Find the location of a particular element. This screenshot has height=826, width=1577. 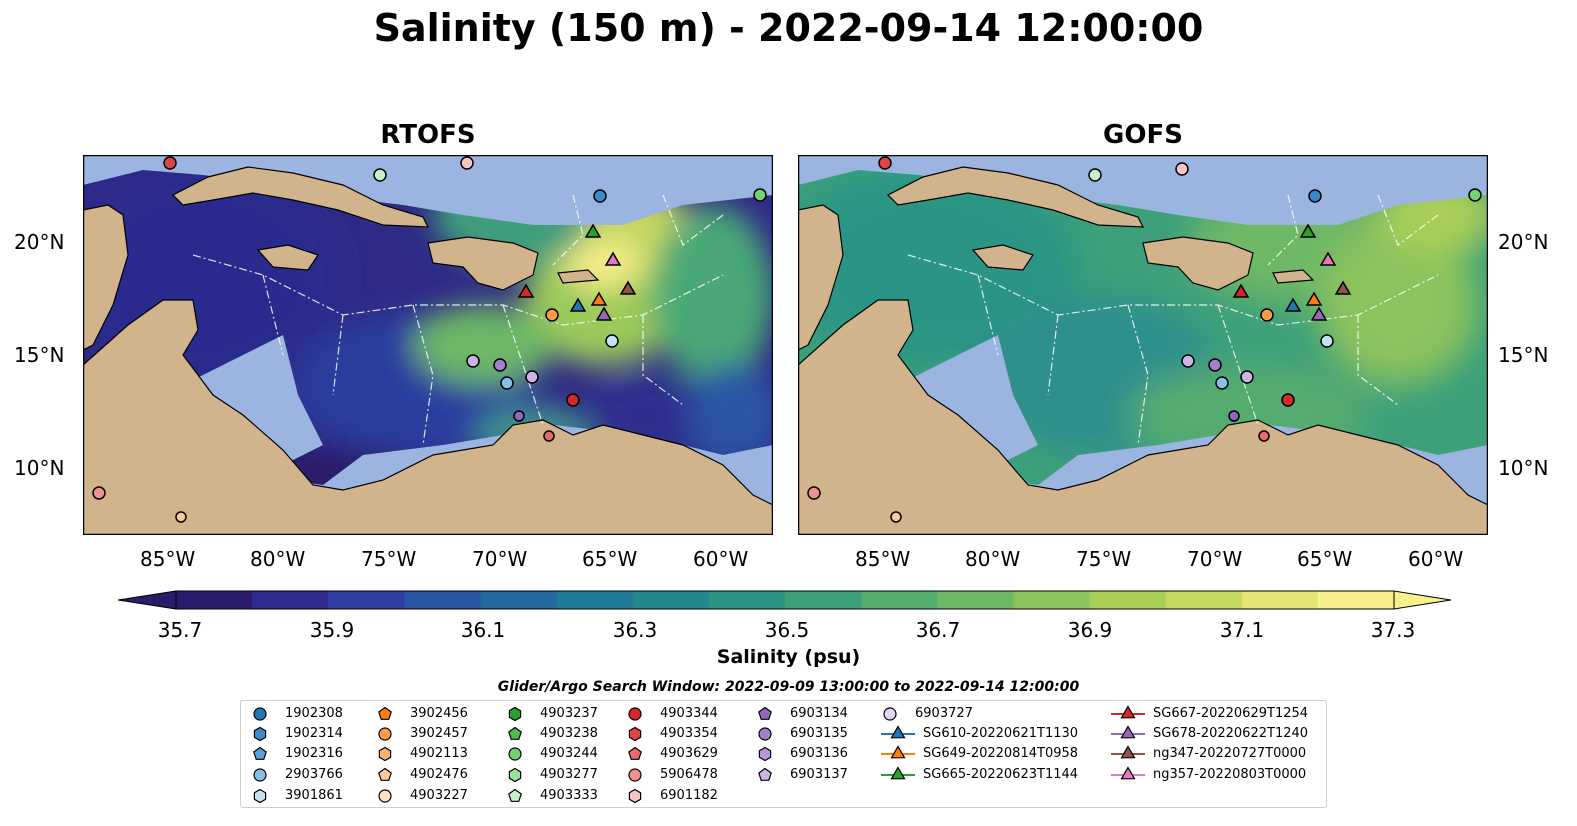

colorbar-tick-label: 35.7 is located at coordinates (180, 630).